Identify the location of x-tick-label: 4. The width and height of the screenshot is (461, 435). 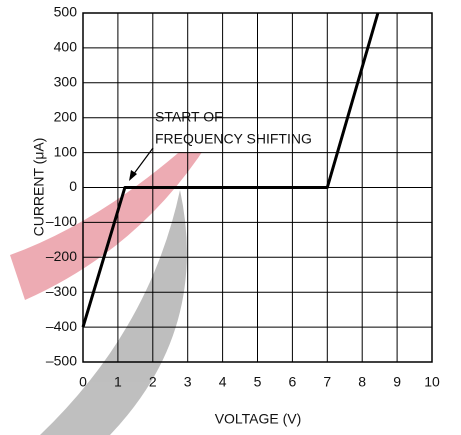
(223, 382).